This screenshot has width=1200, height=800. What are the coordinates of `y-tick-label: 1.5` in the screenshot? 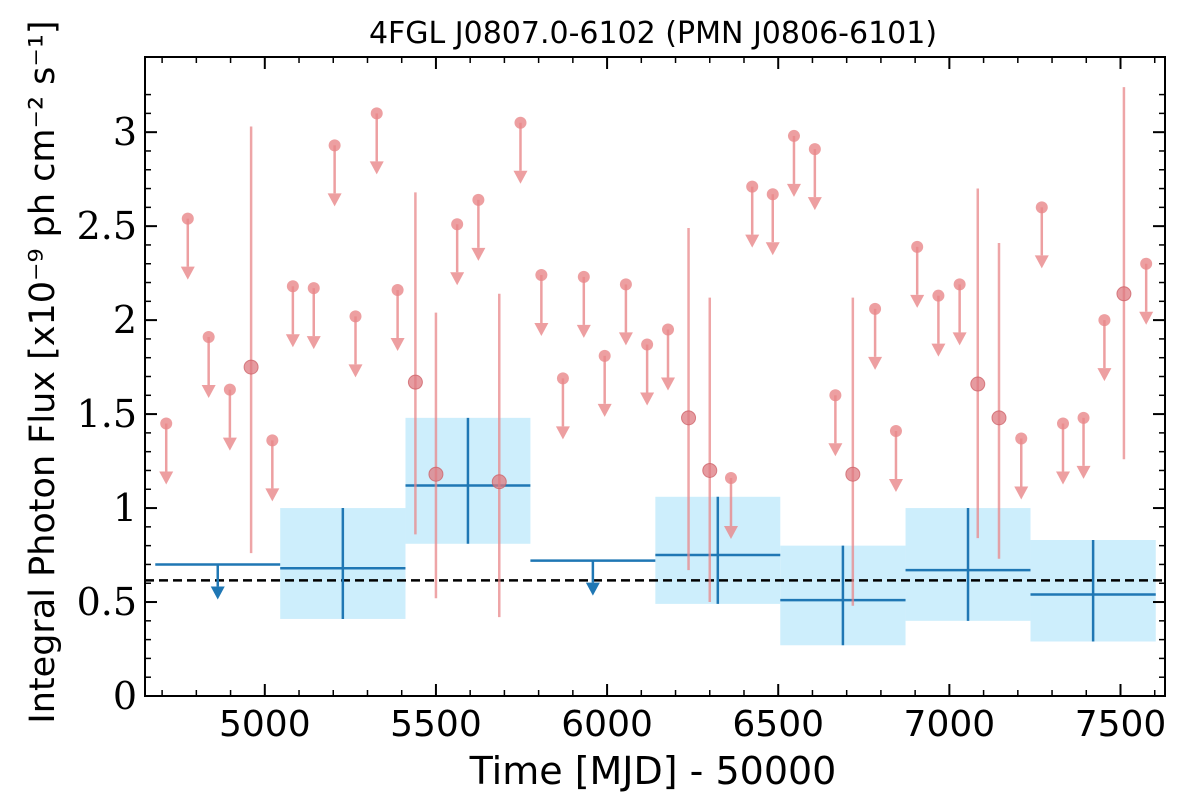 It's located at (107, 414).